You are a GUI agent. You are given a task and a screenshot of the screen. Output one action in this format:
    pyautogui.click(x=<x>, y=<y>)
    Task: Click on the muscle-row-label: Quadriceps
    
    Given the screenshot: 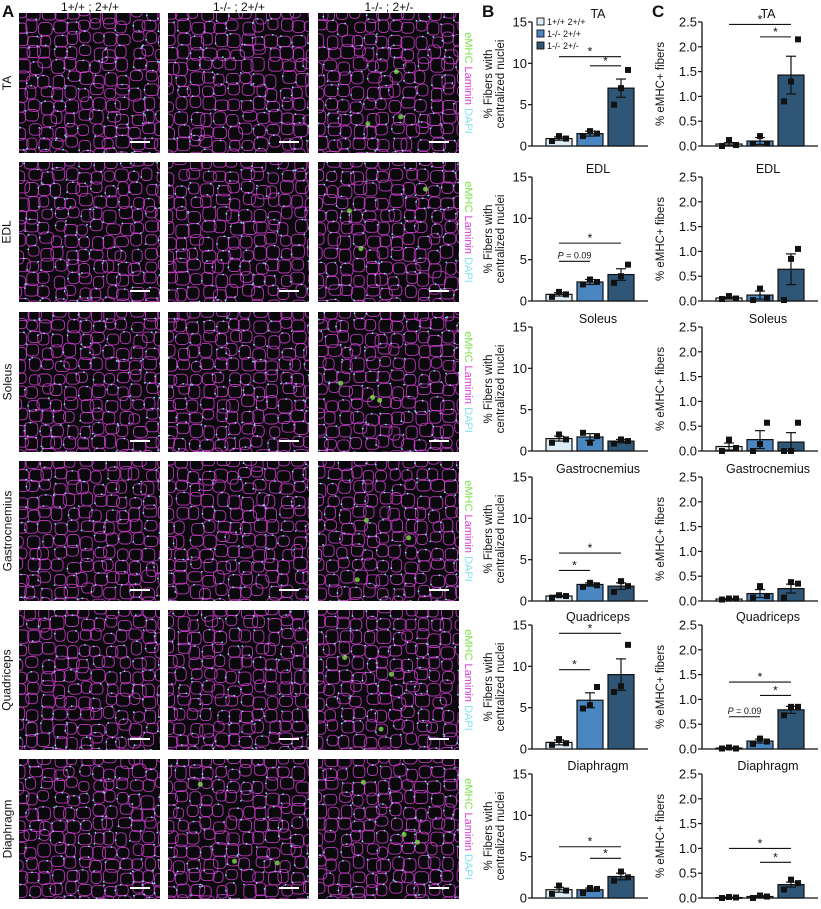 What is the action you would take?
    pyautogui.click(x=7, y=680)
    